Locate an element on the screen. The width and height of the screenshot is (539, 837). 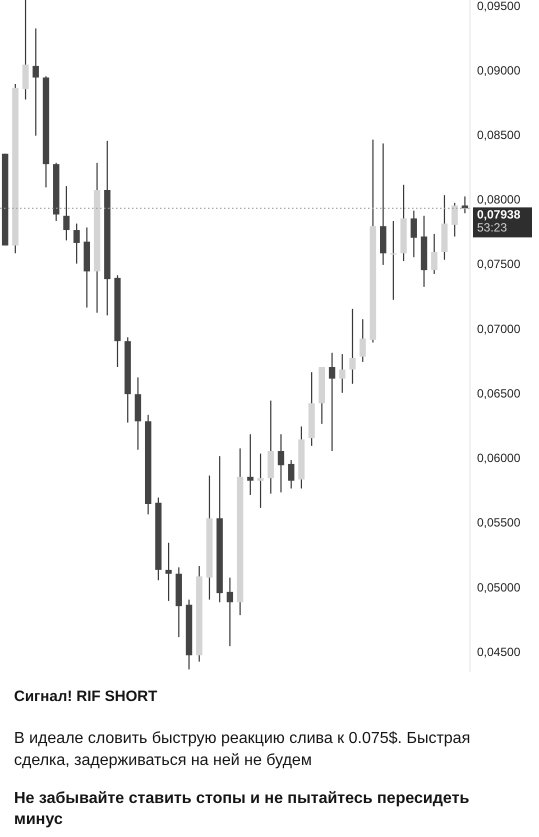
y-tick-label: 0,08000 is located at coordinates (499, 199).